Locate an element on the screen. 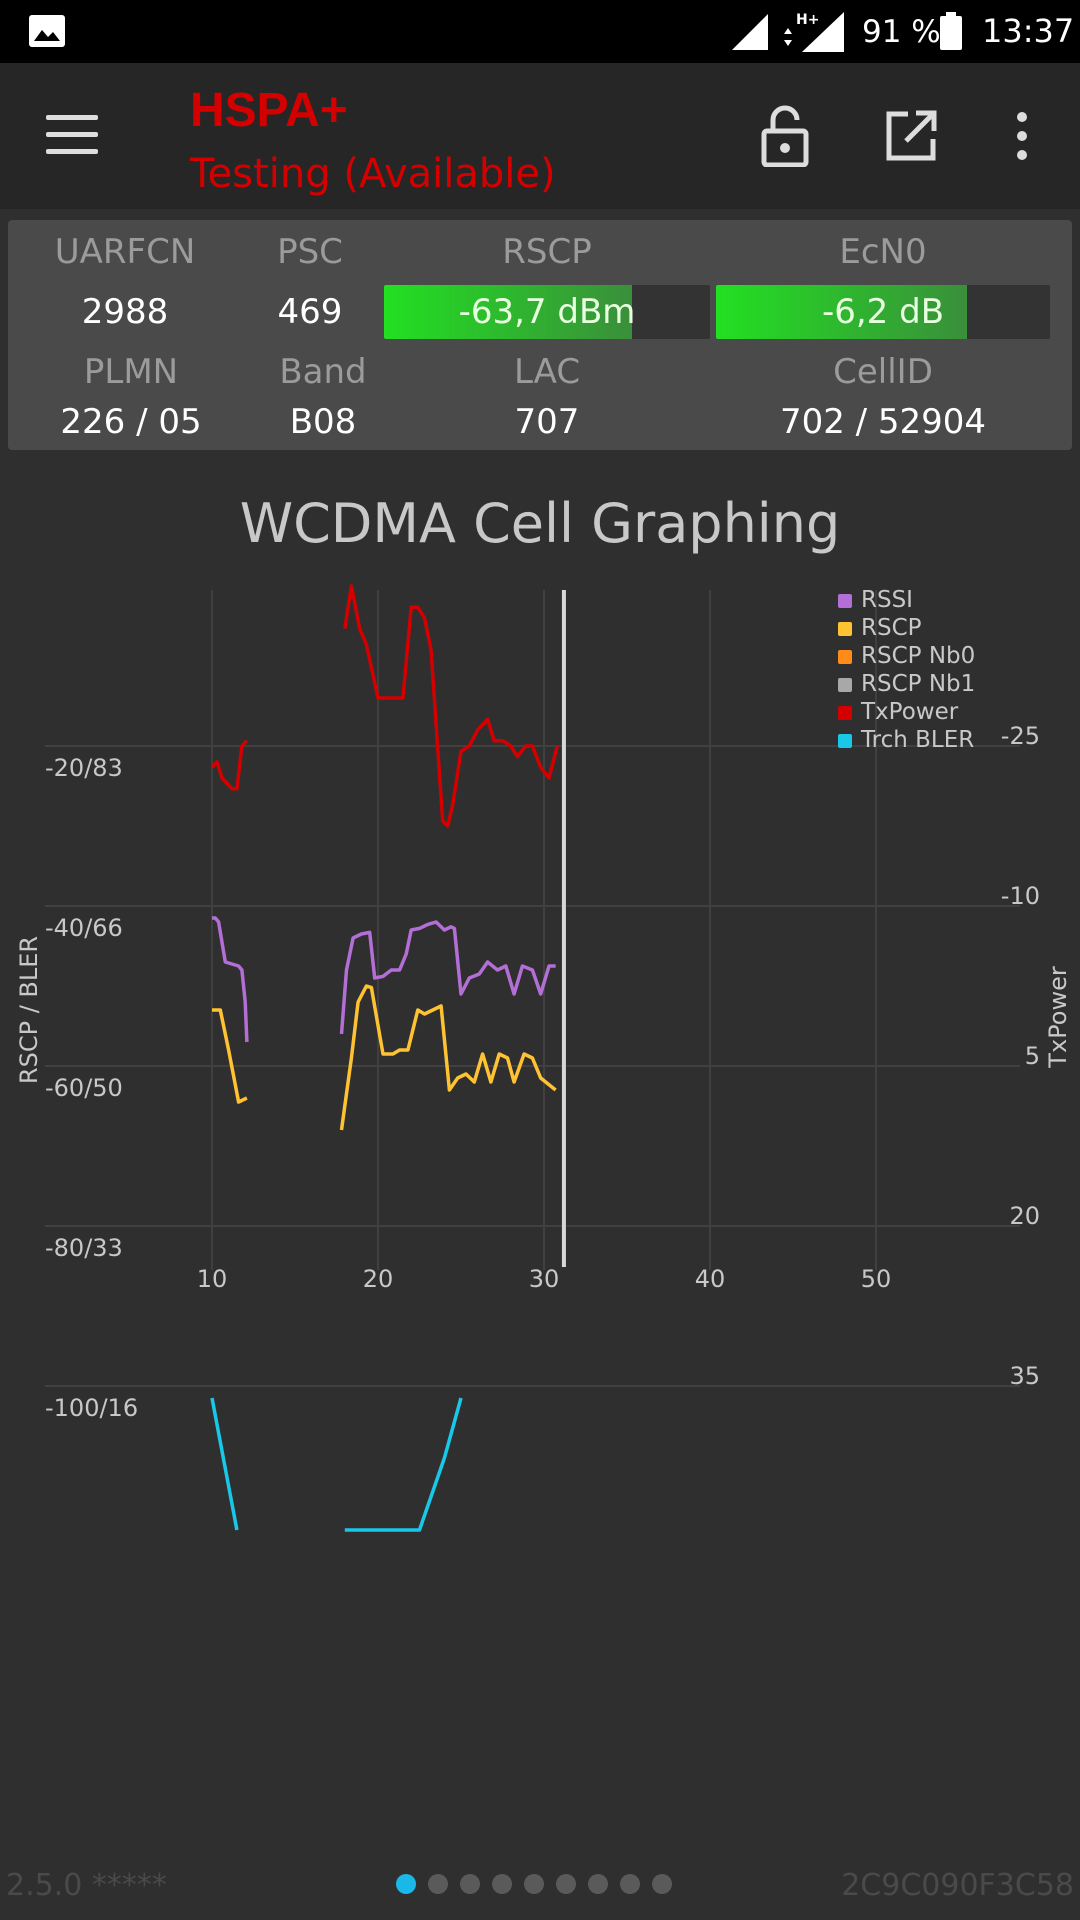  battery-icon is located at coordinates (951, 31).